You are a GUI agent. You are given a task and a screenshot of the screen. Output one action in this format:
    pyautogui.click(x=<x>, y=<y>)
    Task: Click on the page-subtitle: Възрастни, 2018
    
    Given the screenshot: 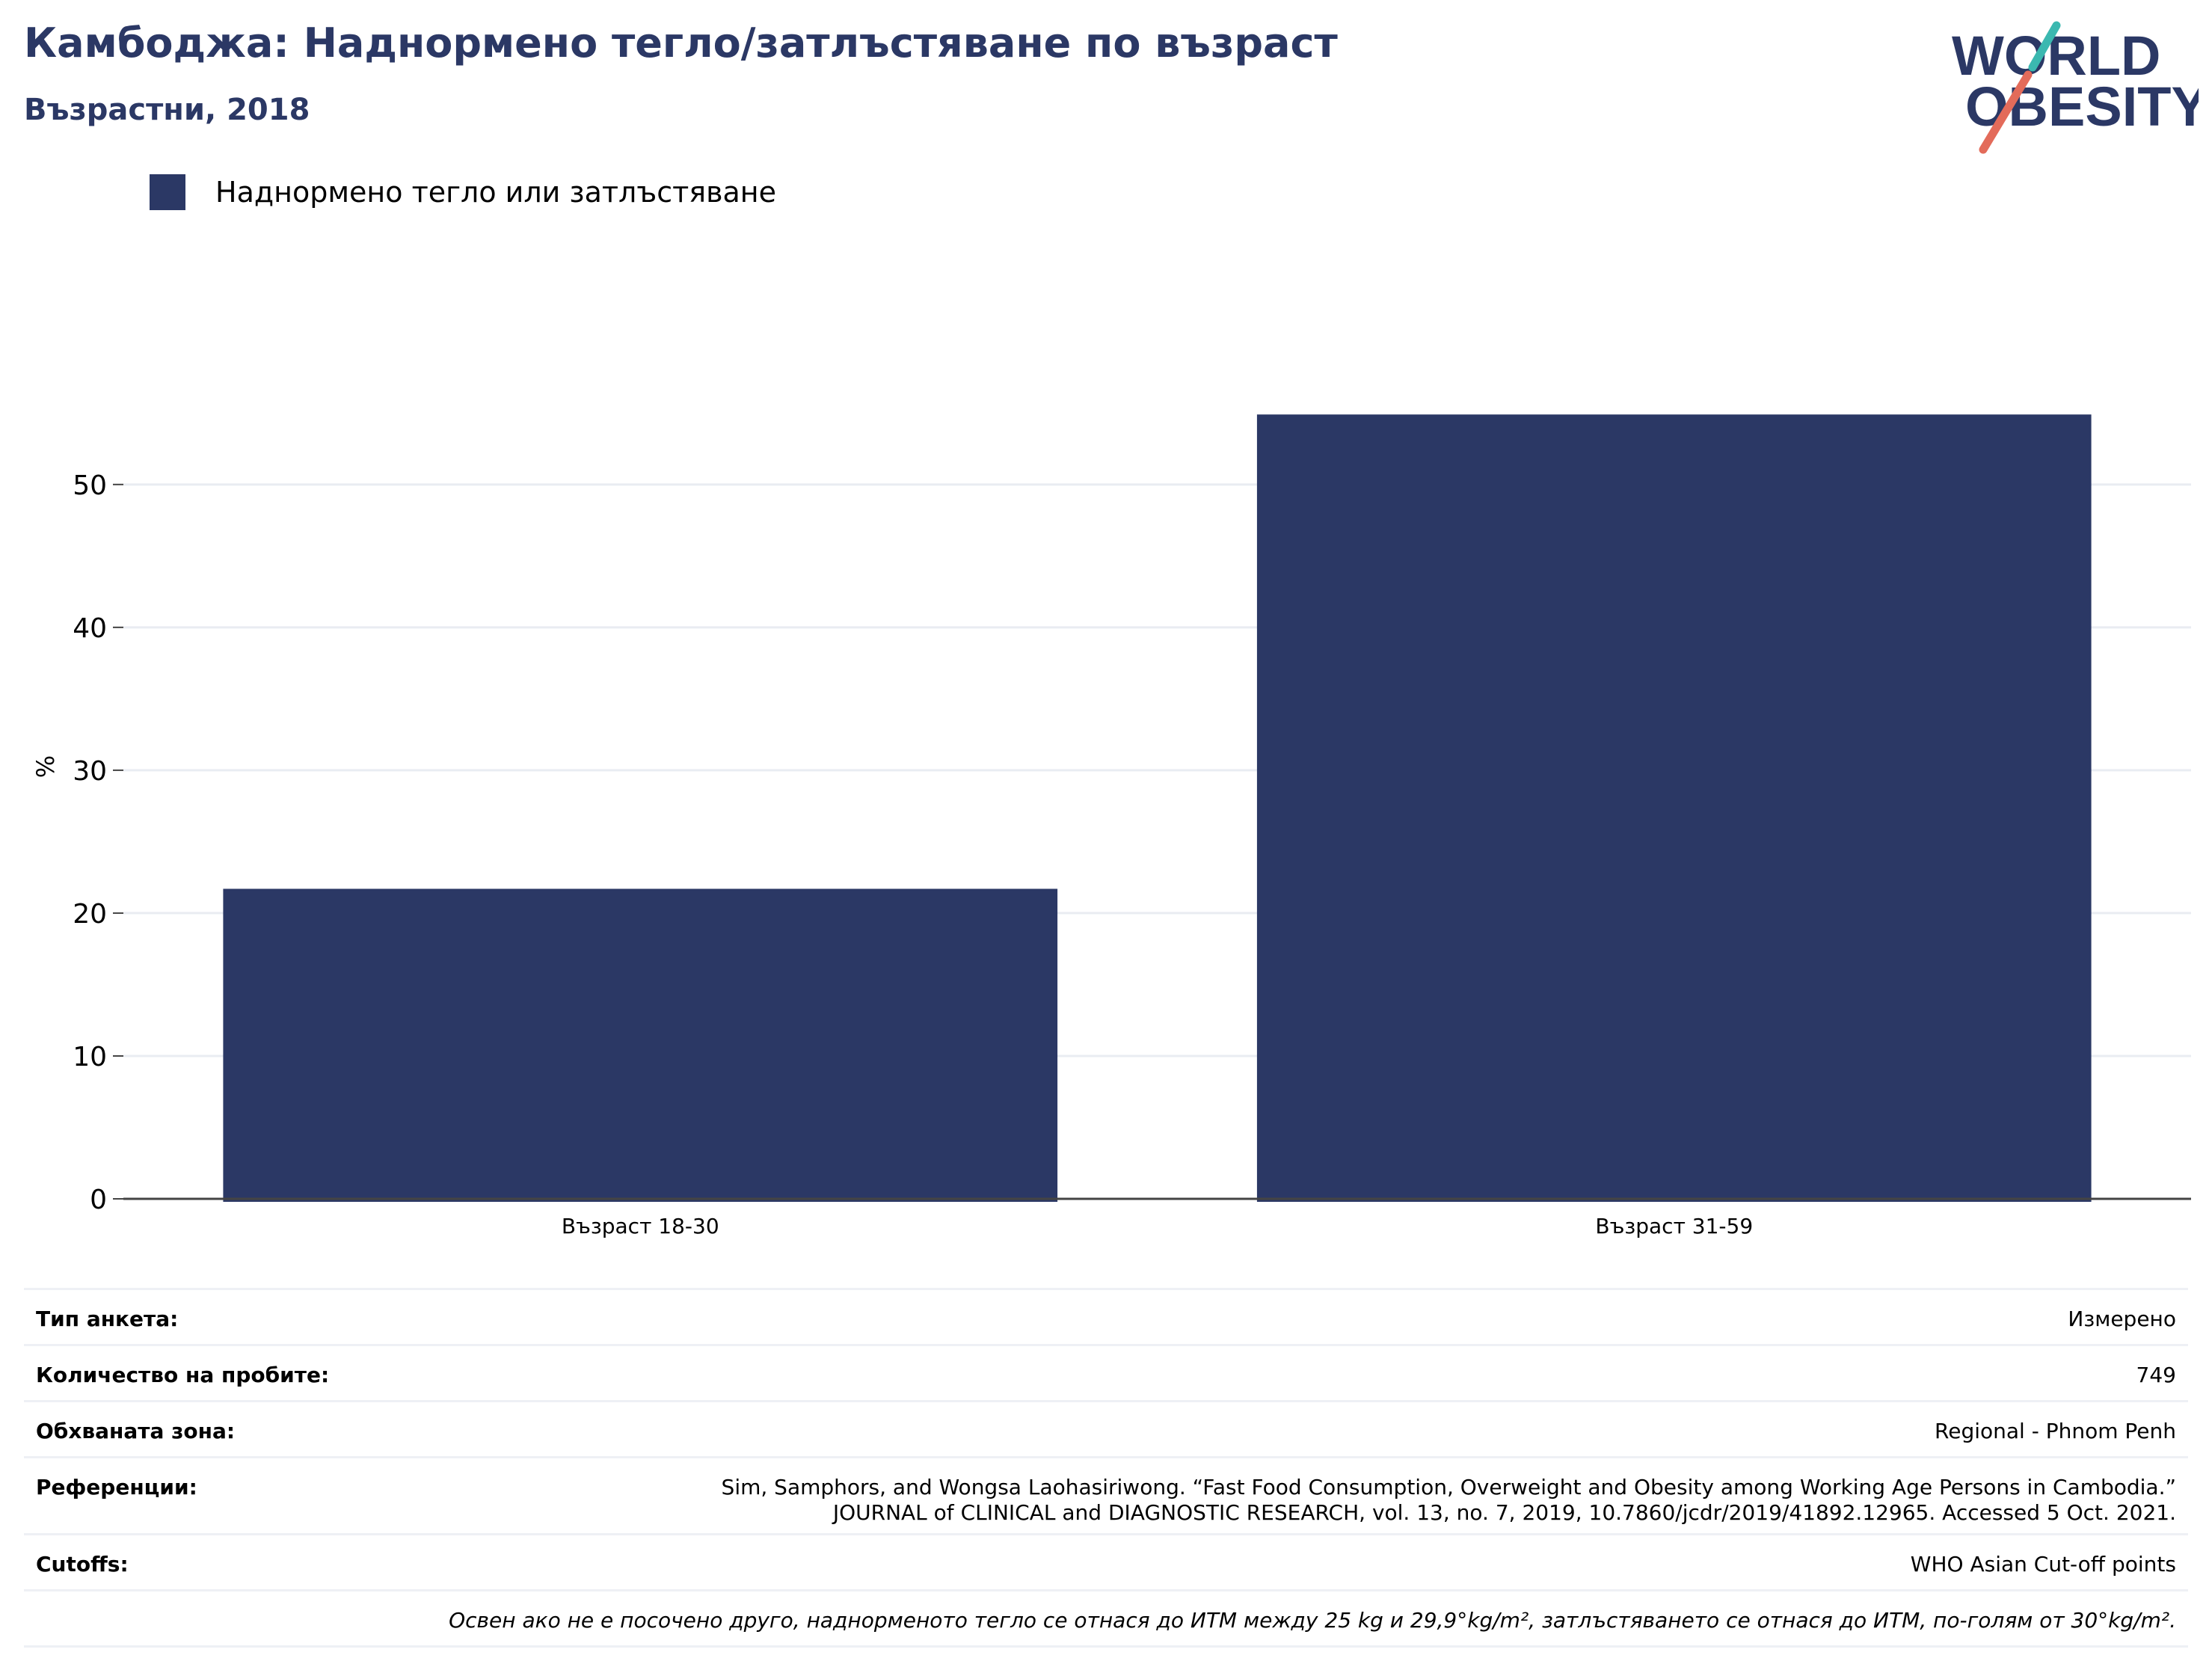 What is the action you would take?
    pyautogui.click(x=167, y=110)
    